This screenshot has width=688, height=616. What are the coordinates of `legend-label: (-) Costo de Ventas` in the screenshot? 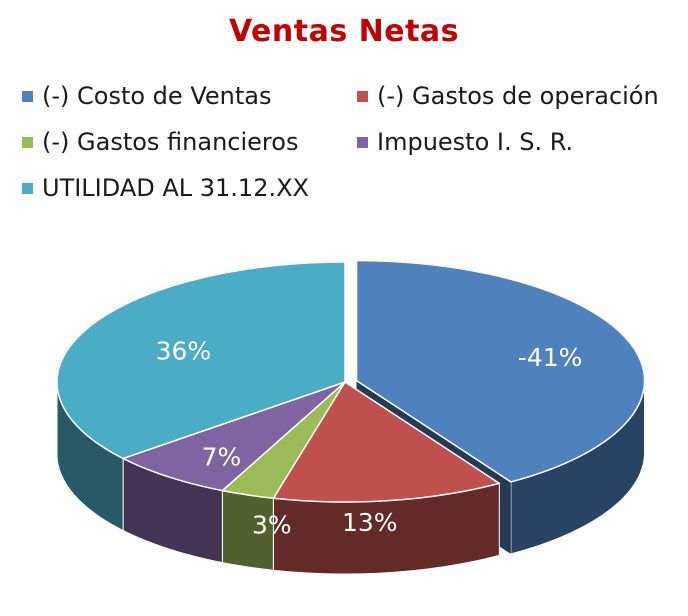 It's located at (157, 96).